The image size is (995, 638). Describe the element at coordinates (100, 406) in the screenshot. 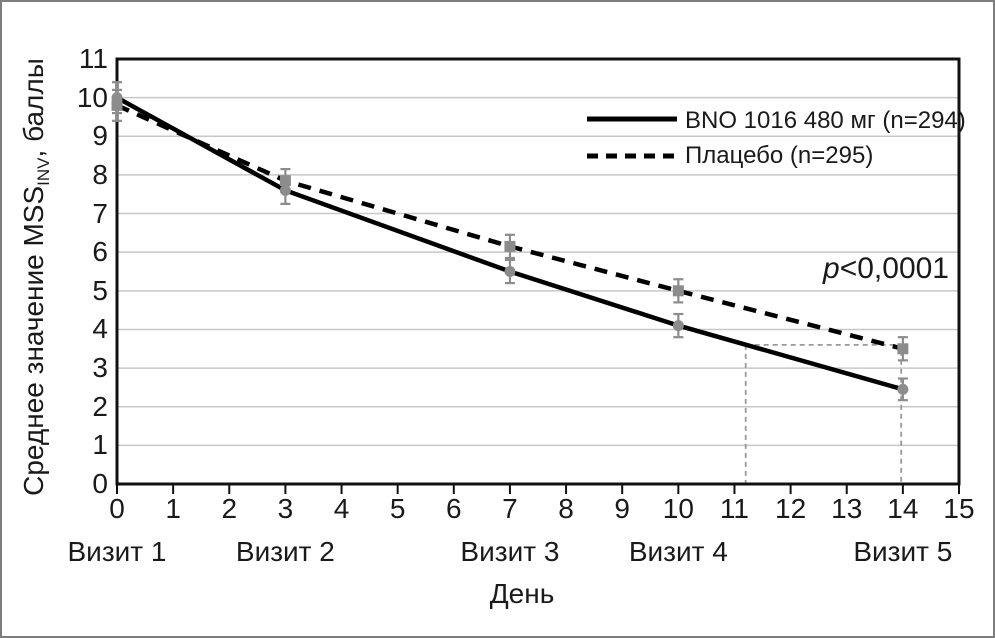

I see `y-tick-label: 2` at that location.